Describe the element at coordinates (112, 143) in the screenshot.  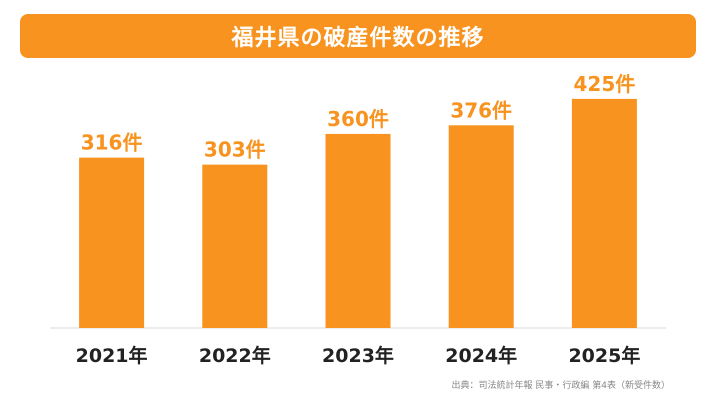
I see `data-label-2021年: 316件` at that location.